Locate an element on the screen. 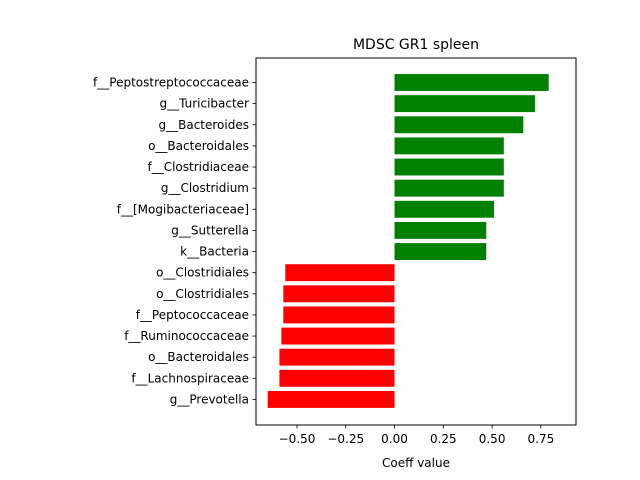  x-tick-label: 0.50 is located at coordinates (492, 439).